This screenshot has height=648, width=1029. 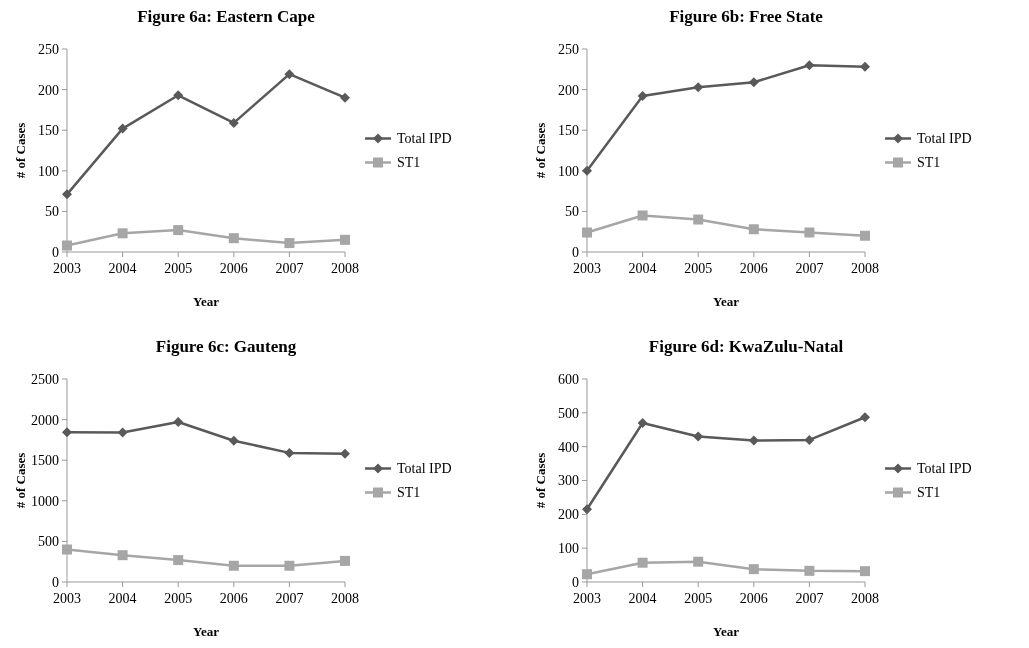 I want to click on y-tick-label: 300, so click(x=568, y=481).